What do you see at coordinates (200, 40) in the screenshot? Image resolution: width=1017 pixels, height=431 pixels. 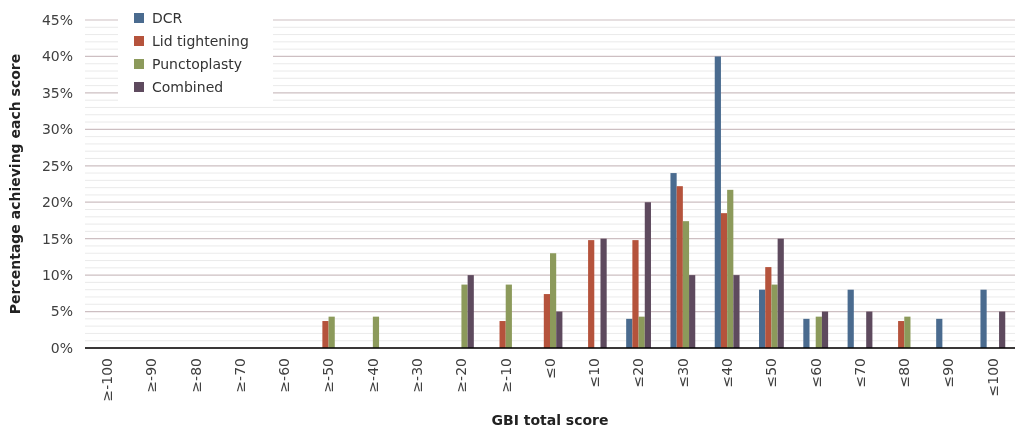 I see `legend-label: Lid tightening` at bounding box center [200, 40].